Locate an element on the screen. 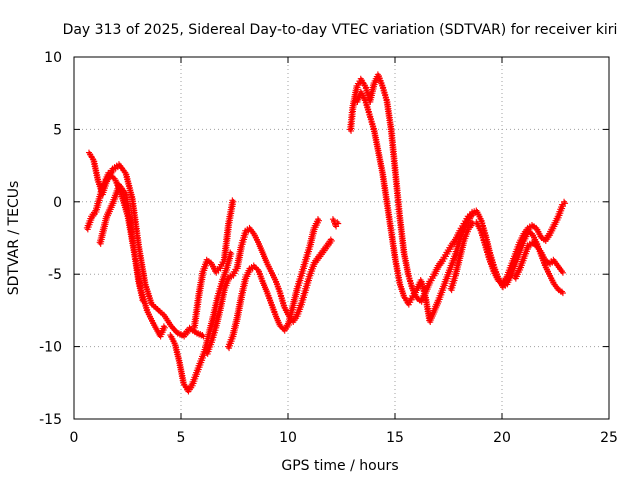 The height and width of the screenshot is (480, 640). x-tick-label: 15 is located at coordinates (395, 438).